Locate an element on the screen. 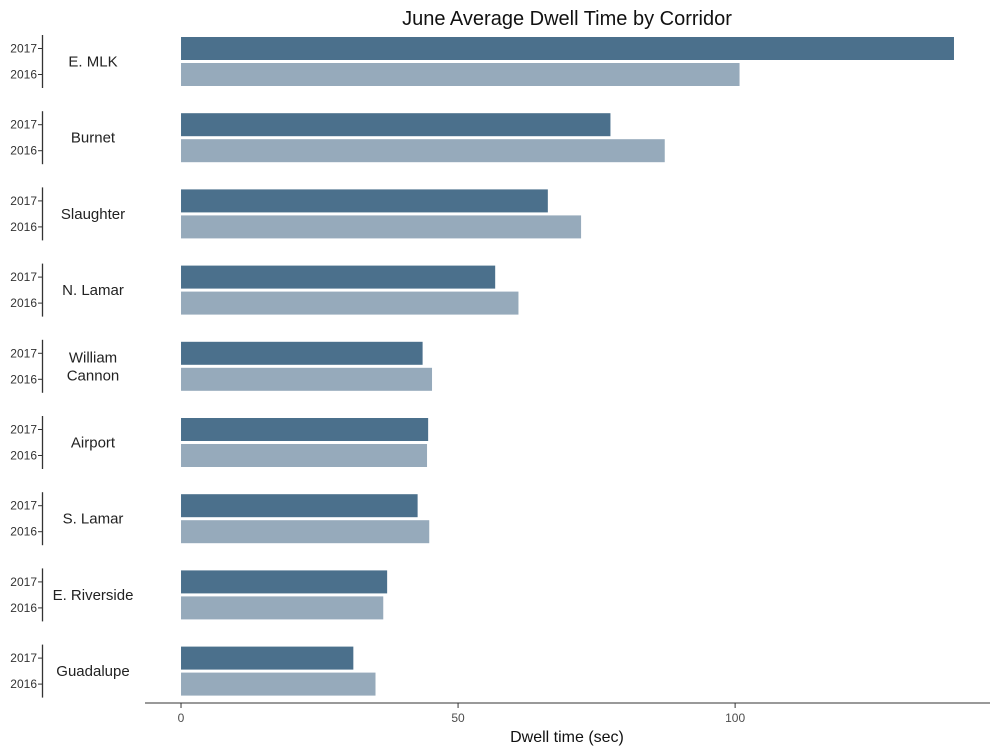 This screenshot has height=755, width=1000. bar-burnet-2017 is located at coordinates (396, 125).